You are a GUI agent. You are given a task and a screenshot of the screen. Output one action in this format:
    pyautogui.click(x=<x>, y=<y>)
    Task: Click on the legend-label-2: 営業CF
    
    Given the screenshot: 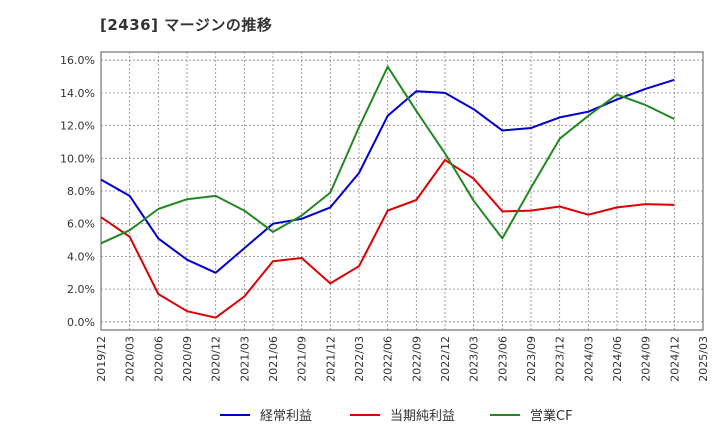 What is the action you would take?
    pyautogui.click(x=551, y=416)
    